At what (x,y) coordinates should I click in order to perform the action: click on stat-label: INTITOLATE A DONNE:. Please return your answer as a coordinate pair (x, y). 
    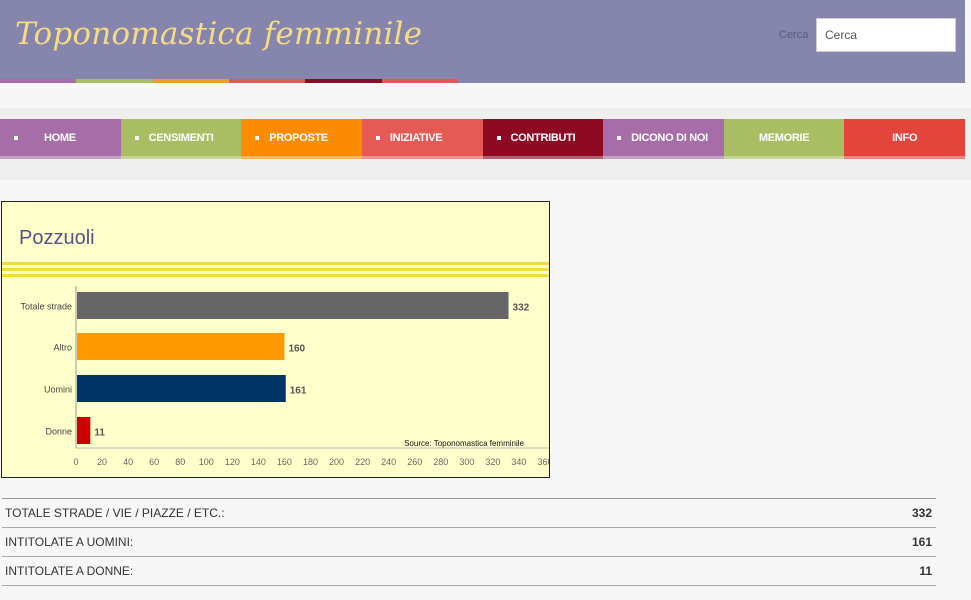
    Looking at the image, I should click on (69, 571).